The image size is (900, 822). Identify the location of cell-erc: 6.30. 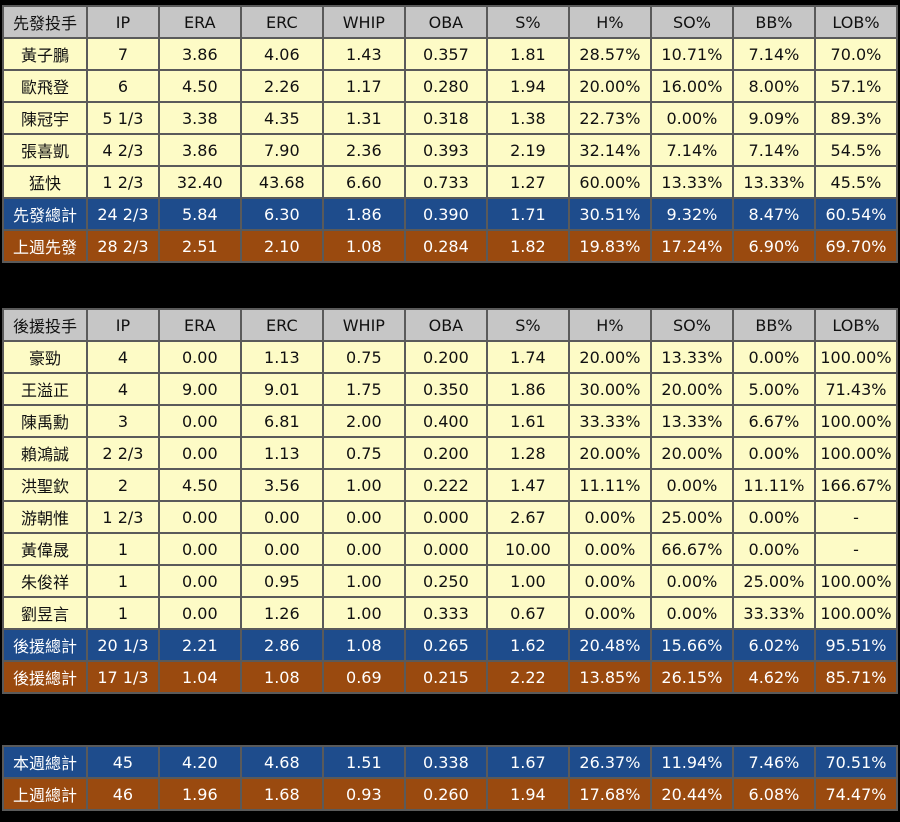
(281, 214).